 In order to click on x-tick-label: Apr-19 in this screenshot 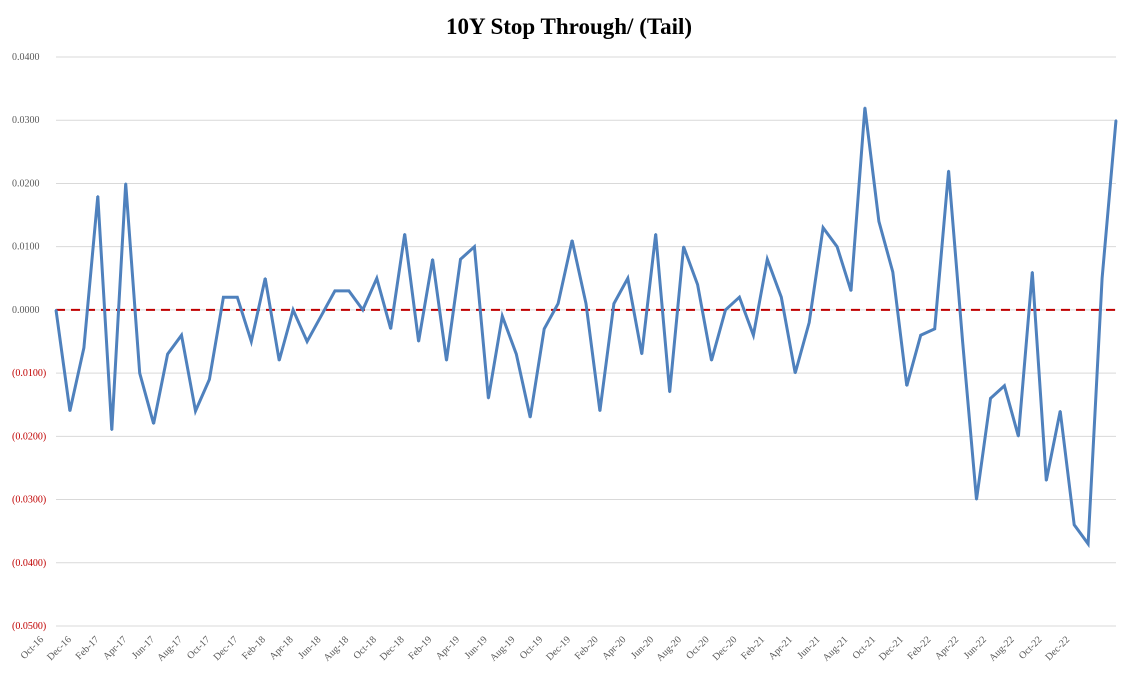, I will do `click(448, 648)`.